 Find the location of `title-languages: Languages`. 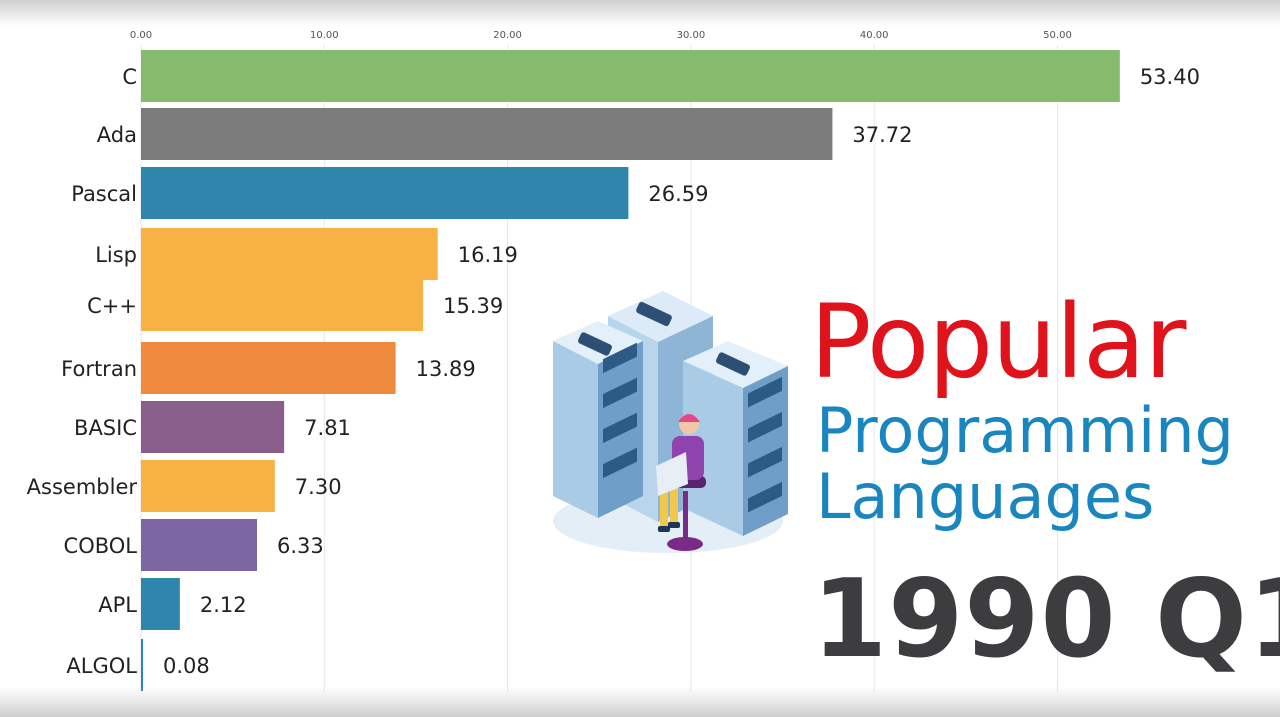

title-languages: Languages is located at coordinates (985, 496).